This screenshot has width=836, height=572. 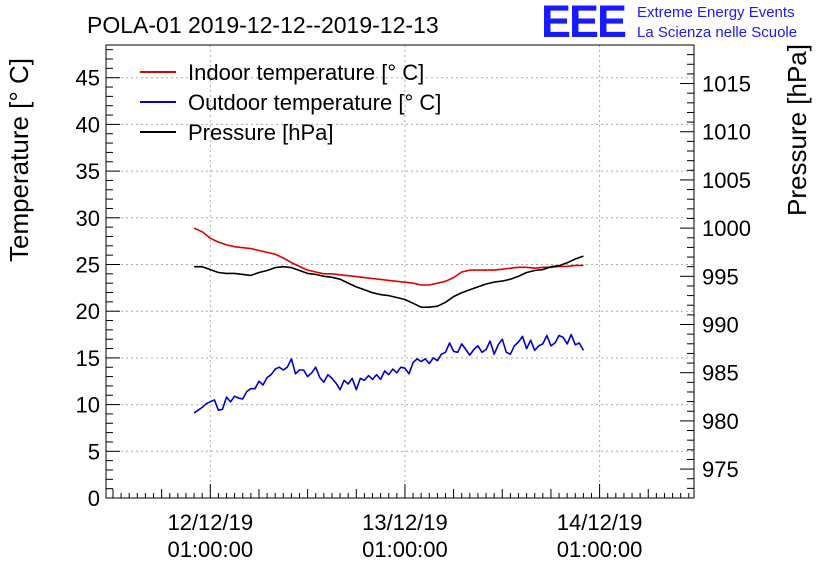 What do you see at coordinates (720, 373) in the screenshot?
I see `y2-tick-label: 985` at bounding box center [720, 373].